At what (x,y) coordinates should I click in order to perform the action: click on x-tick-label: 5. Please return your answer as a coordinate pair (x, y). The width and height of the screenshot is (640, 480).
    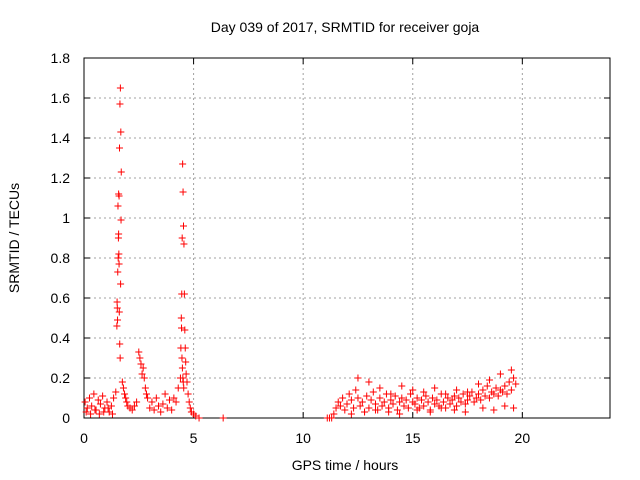
    Looking at the image, I should click on (194, 438).